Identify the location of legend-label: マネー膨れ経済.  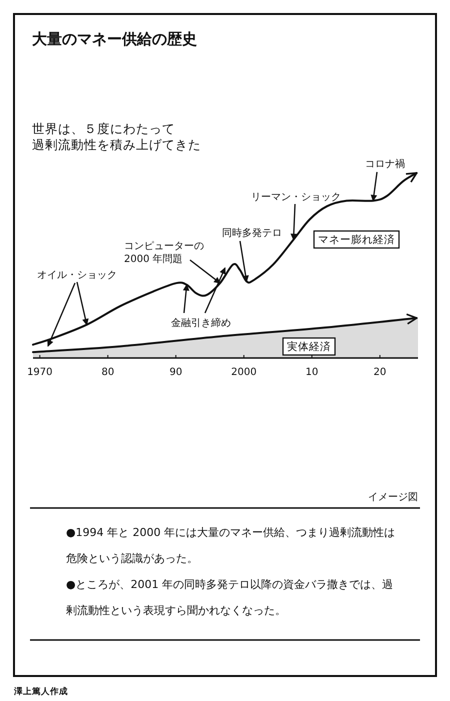
(356, 239).